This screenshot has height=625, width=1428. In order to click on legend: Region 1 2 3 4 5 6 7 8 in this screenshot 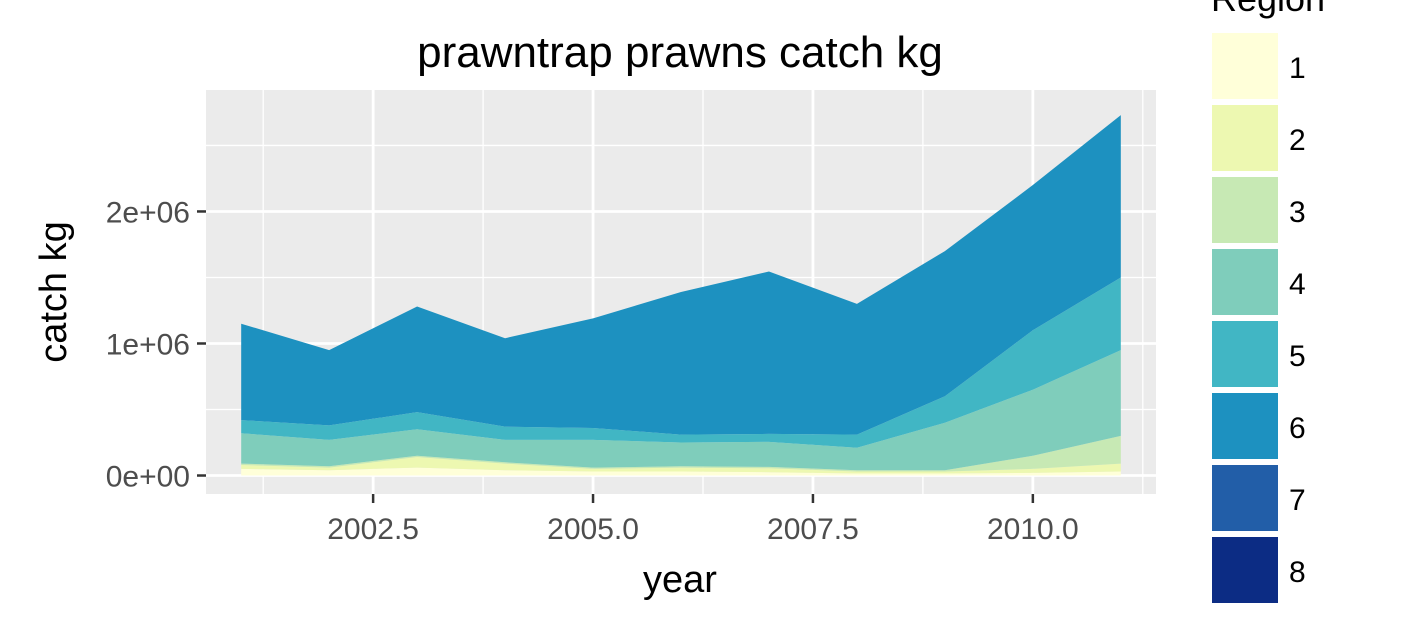, I will do `click(1267, 302)`.